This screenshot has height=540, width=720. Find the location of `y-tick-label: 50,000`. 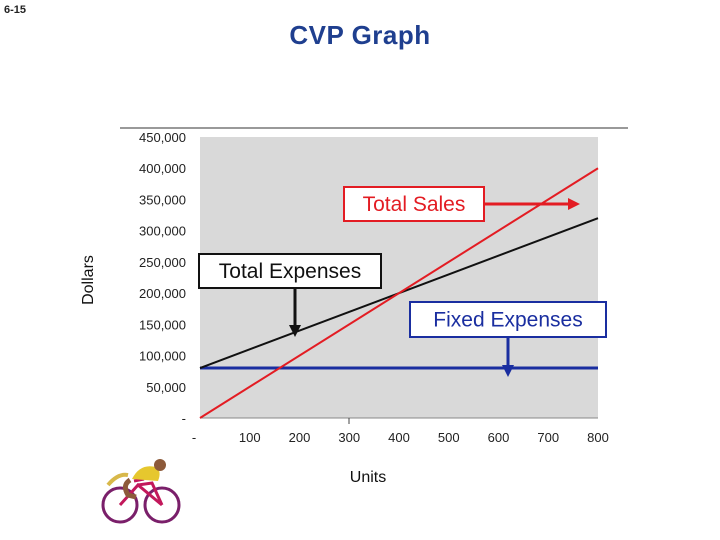

y-tick-label: 50,000 is located at coordinates (166, 387).